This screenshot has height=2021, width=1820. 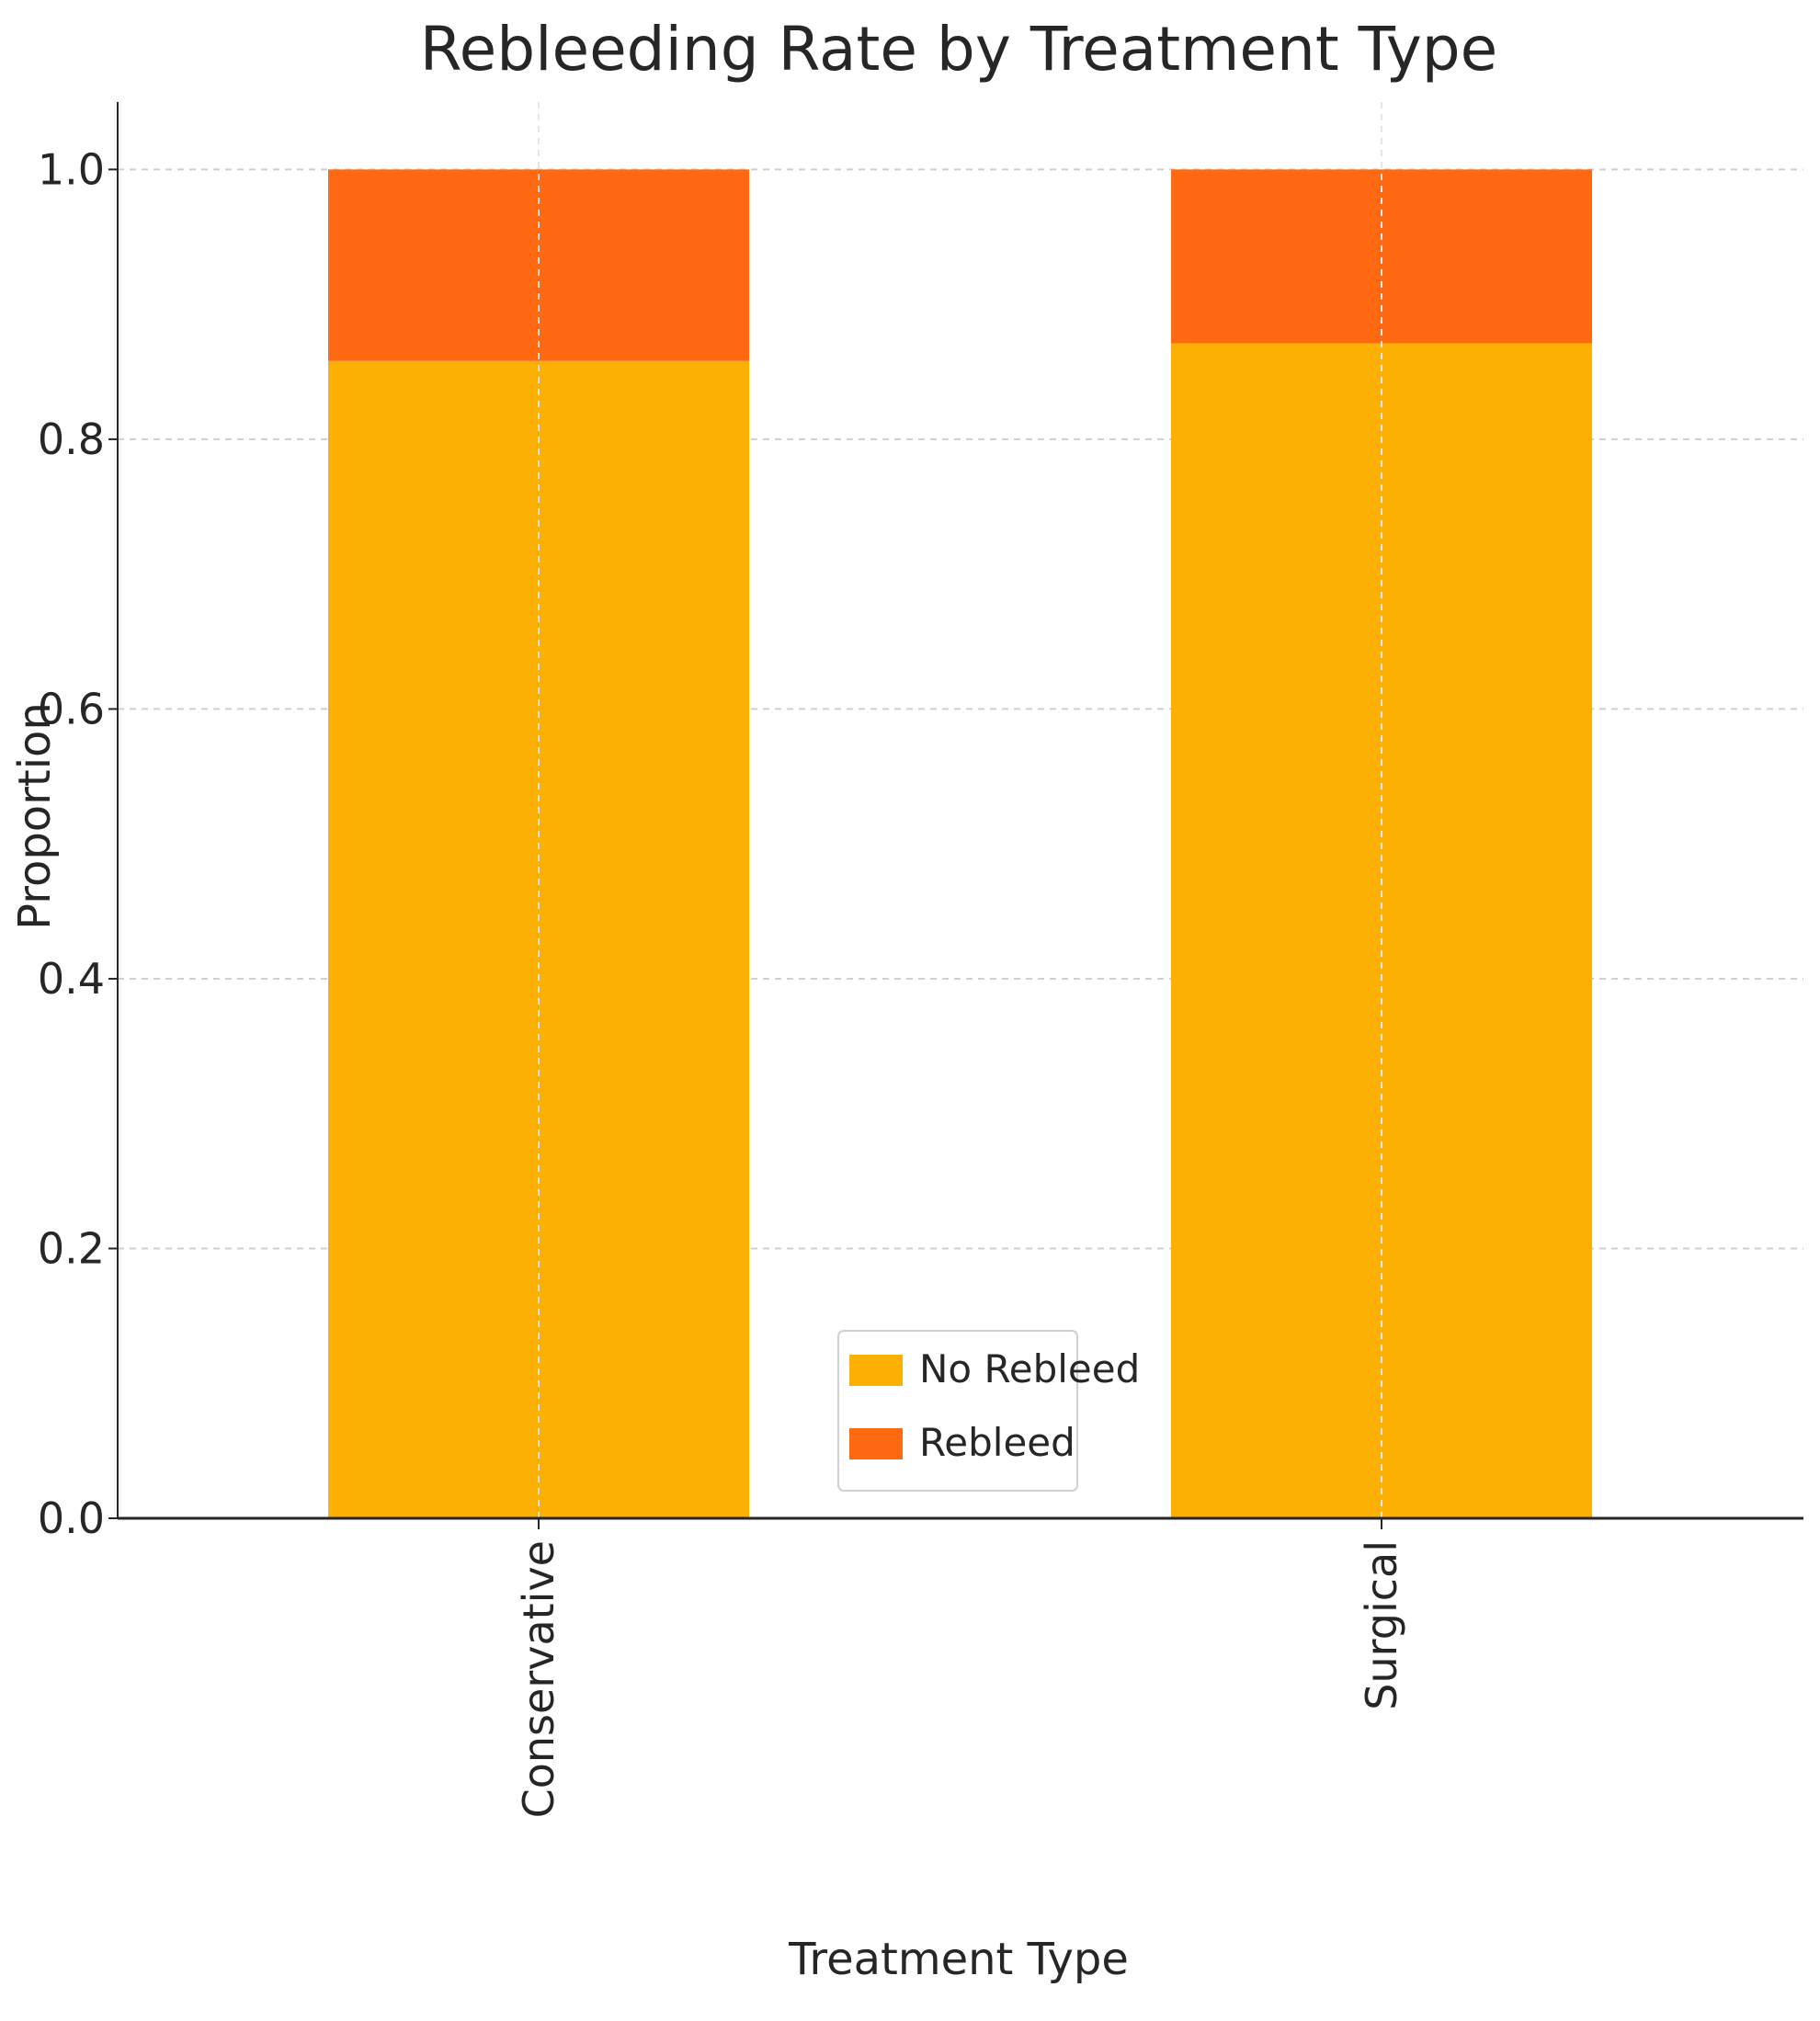 I want to click on x-ticks: Conservative Surgical, so click(x=960, y=1668).